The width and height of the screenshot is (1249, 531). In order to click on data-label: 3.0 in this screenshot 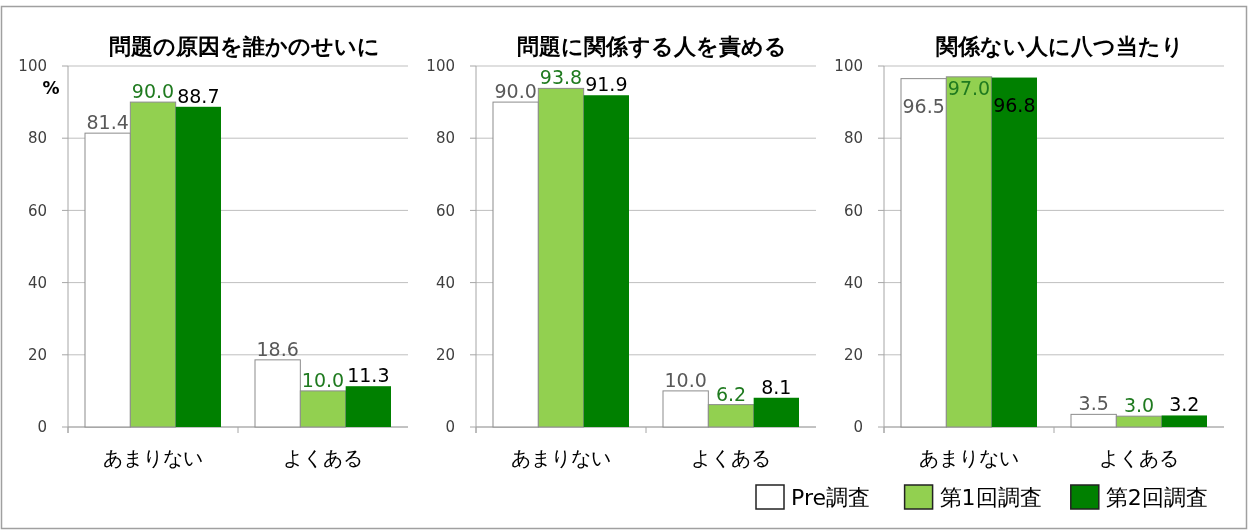, I will do `click(1139, 405)`.